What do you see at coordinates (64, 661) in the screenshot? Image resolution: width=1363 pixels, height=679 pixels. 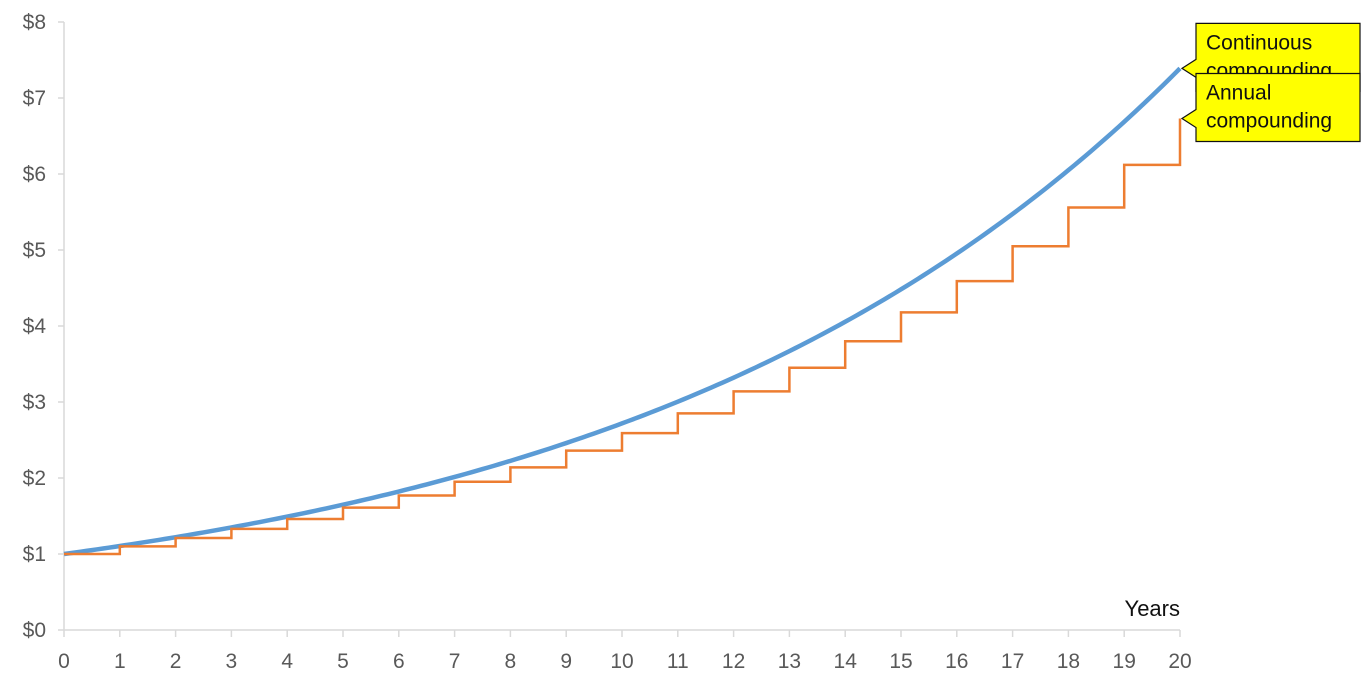 I see `x-tick-label: 0` at bounding box center [64, 661].